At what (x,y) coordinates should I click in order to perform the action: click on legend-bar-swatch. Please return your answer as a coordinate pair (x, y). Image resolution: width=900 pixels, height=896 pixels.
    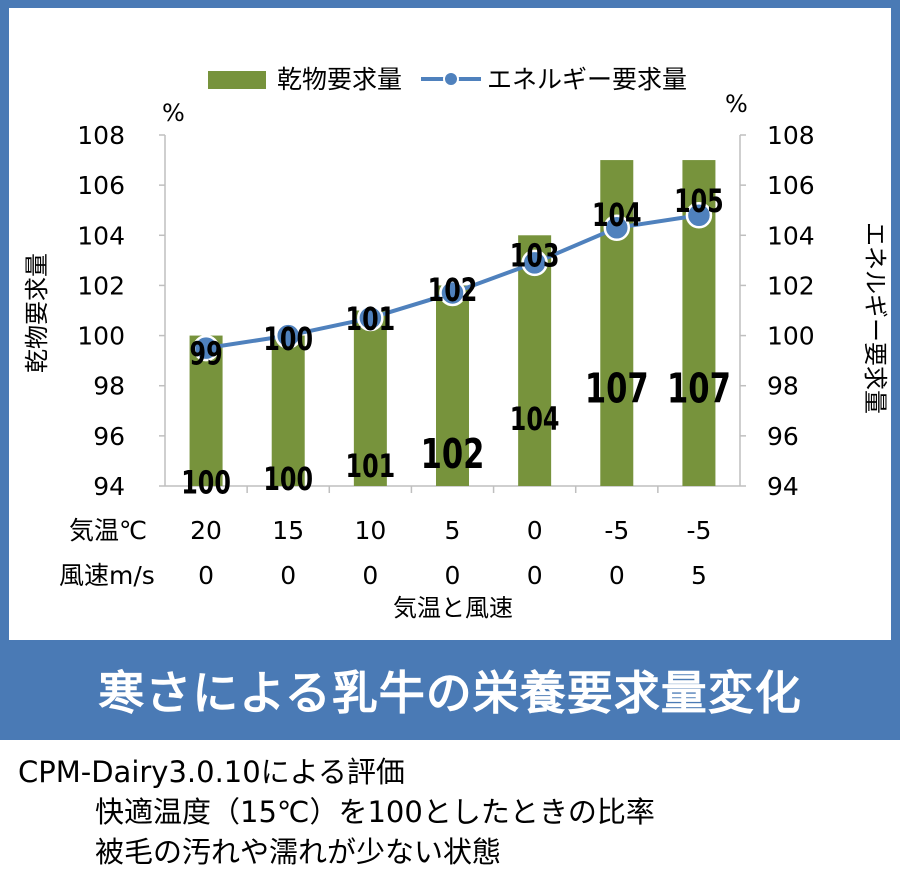
    Looking at the image, I should click on (237, 80).